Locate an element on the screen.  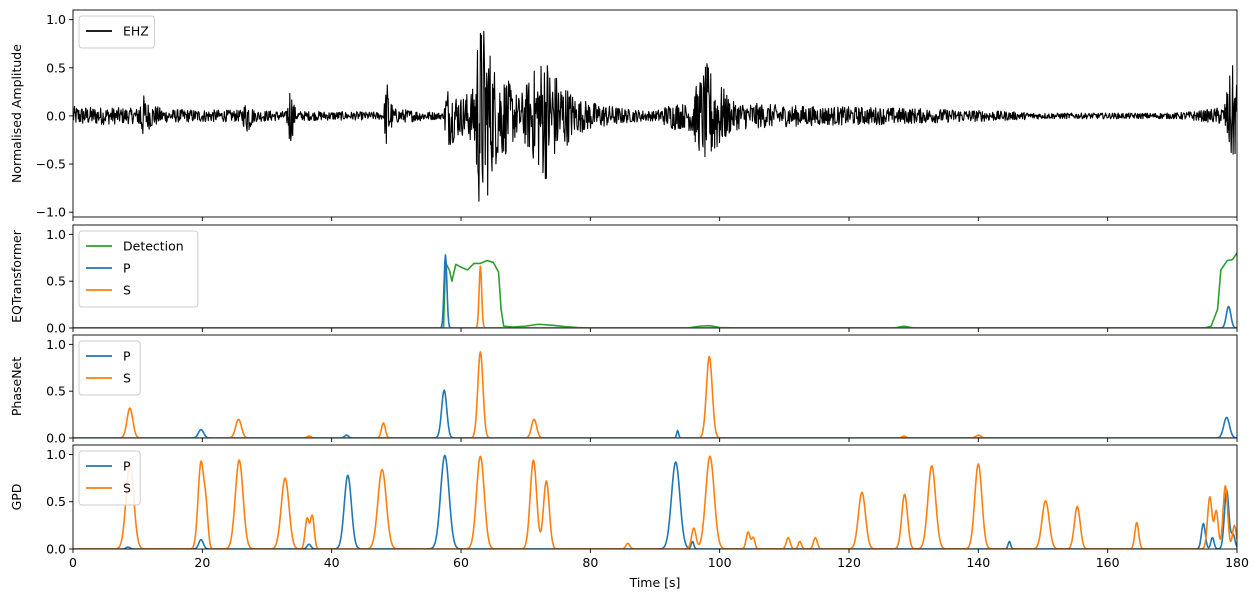
gpd-xtick-label: 0 is located at coordinates (73, 562).